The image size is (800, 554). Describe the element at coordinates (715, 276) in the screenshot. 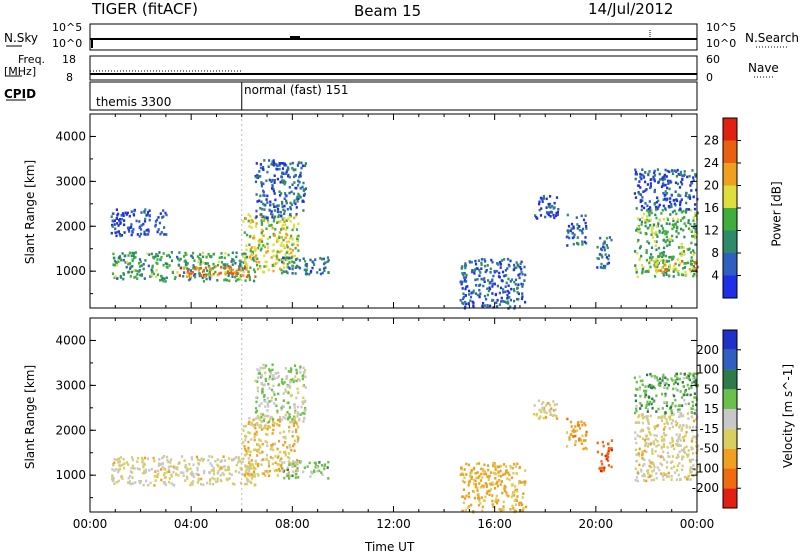

I see `power-colorbar-tick-label: 4` at that location.